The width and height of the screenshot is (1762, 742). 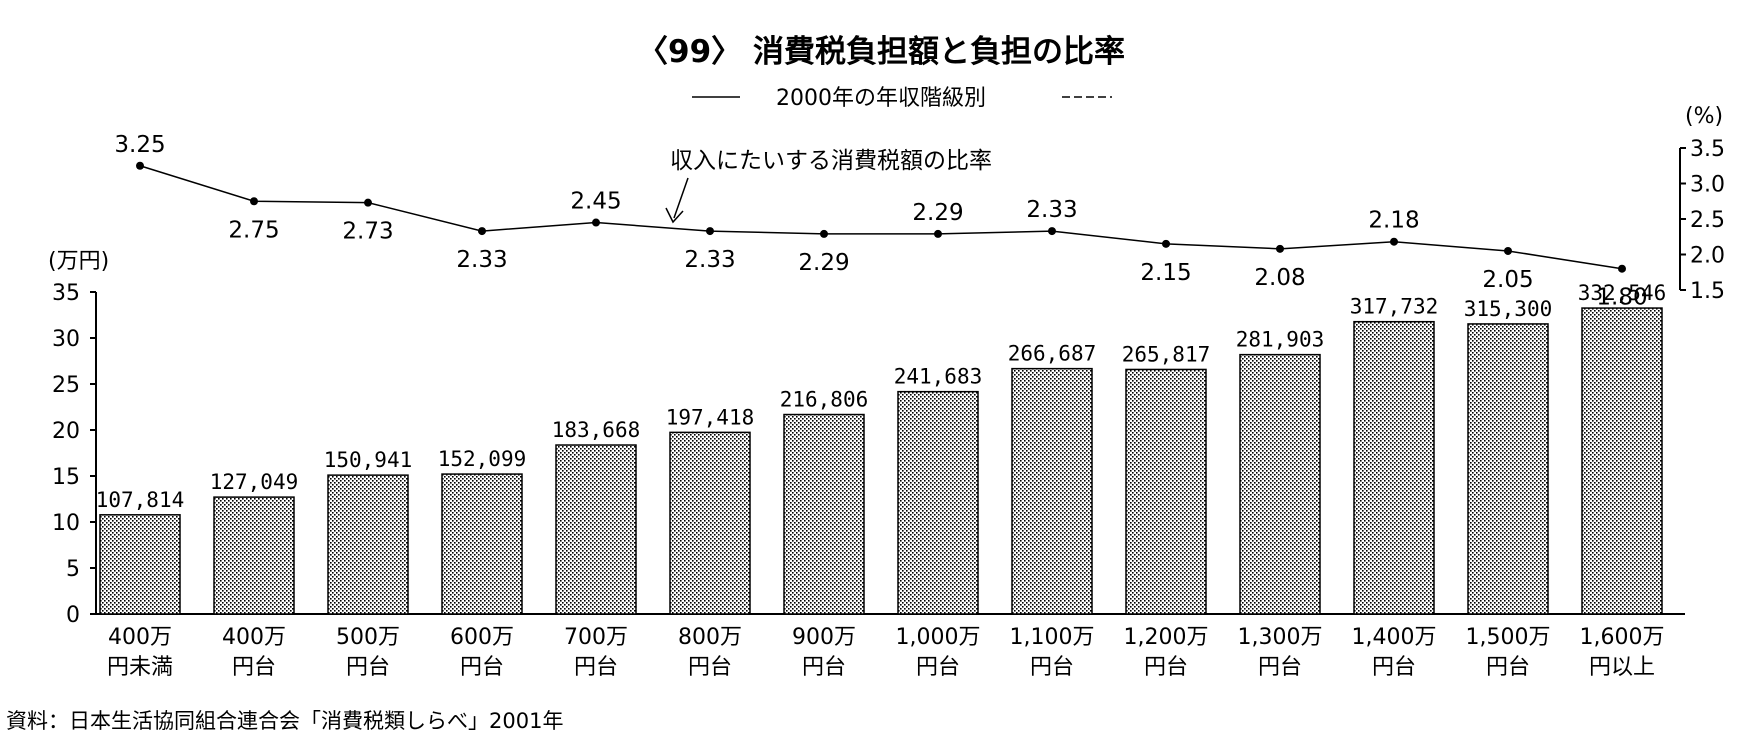 What do you see at coordinates (1508, 637) in the screenshot?
I see `category-label-line1: 1,500万` at bounding box center [1508, 637].